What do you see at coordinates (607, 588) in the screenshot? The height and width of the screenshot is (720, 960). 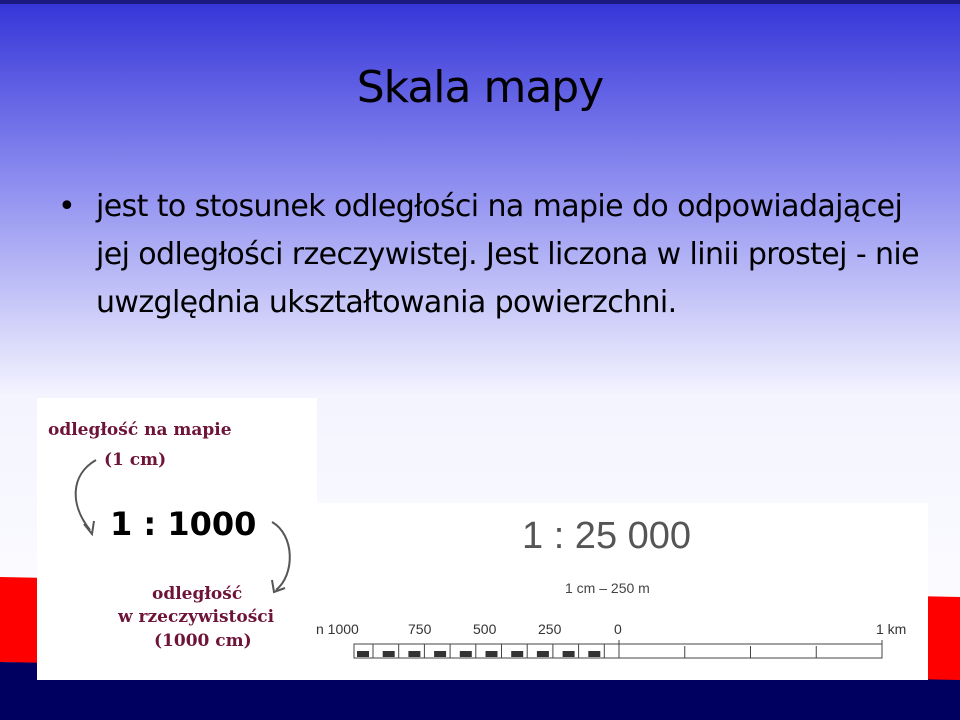 I see `scale-equivalence: 1 cm – 250 m` at bounding box center [607, 588].